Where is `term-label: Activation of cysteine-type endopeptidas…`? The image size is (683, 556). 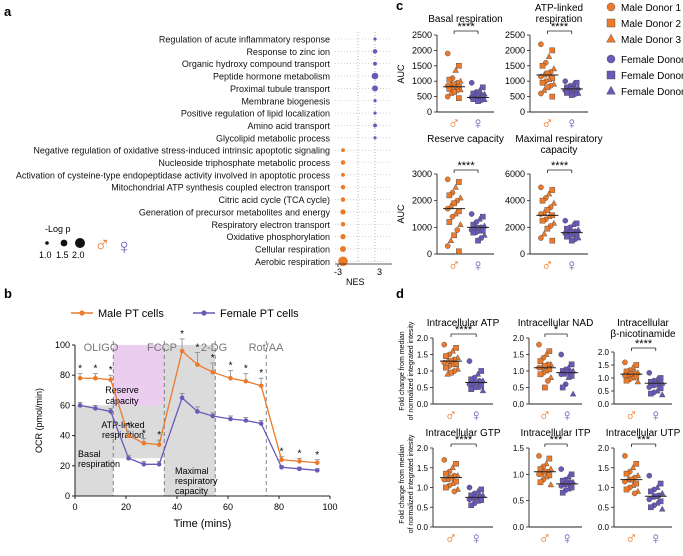 term-label: Activation of cysteine-type endopeptidas… is located at coordinates (173, 175).